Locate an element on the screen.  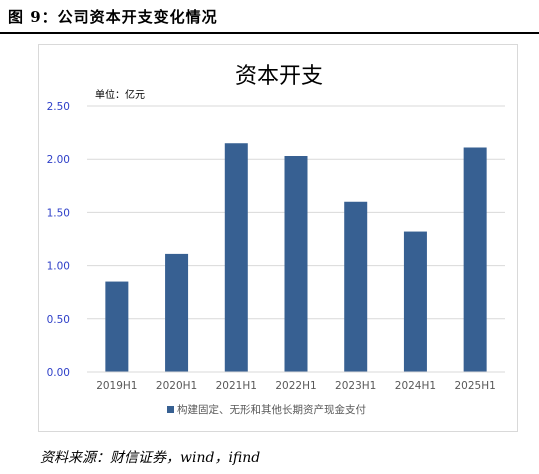
x-tick-label: 2020H1 is located at coordinates (176, 386).